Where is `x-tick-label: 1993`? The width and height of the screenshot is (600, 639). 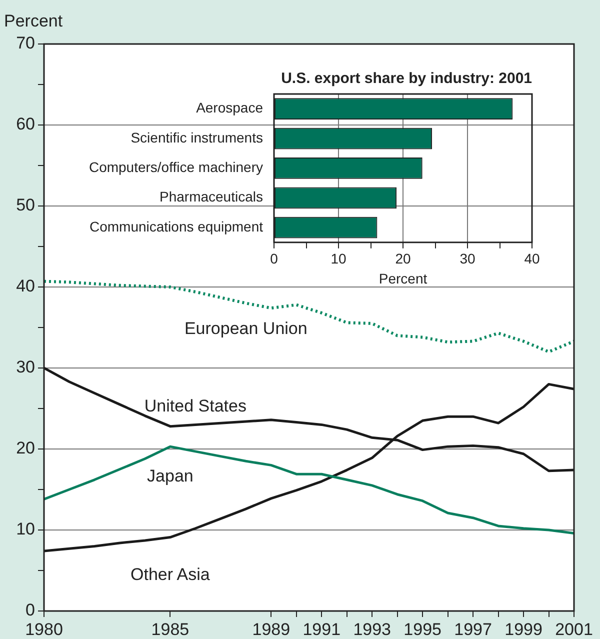
x-tick-label: 1993 is located at coordinates (372, 629).